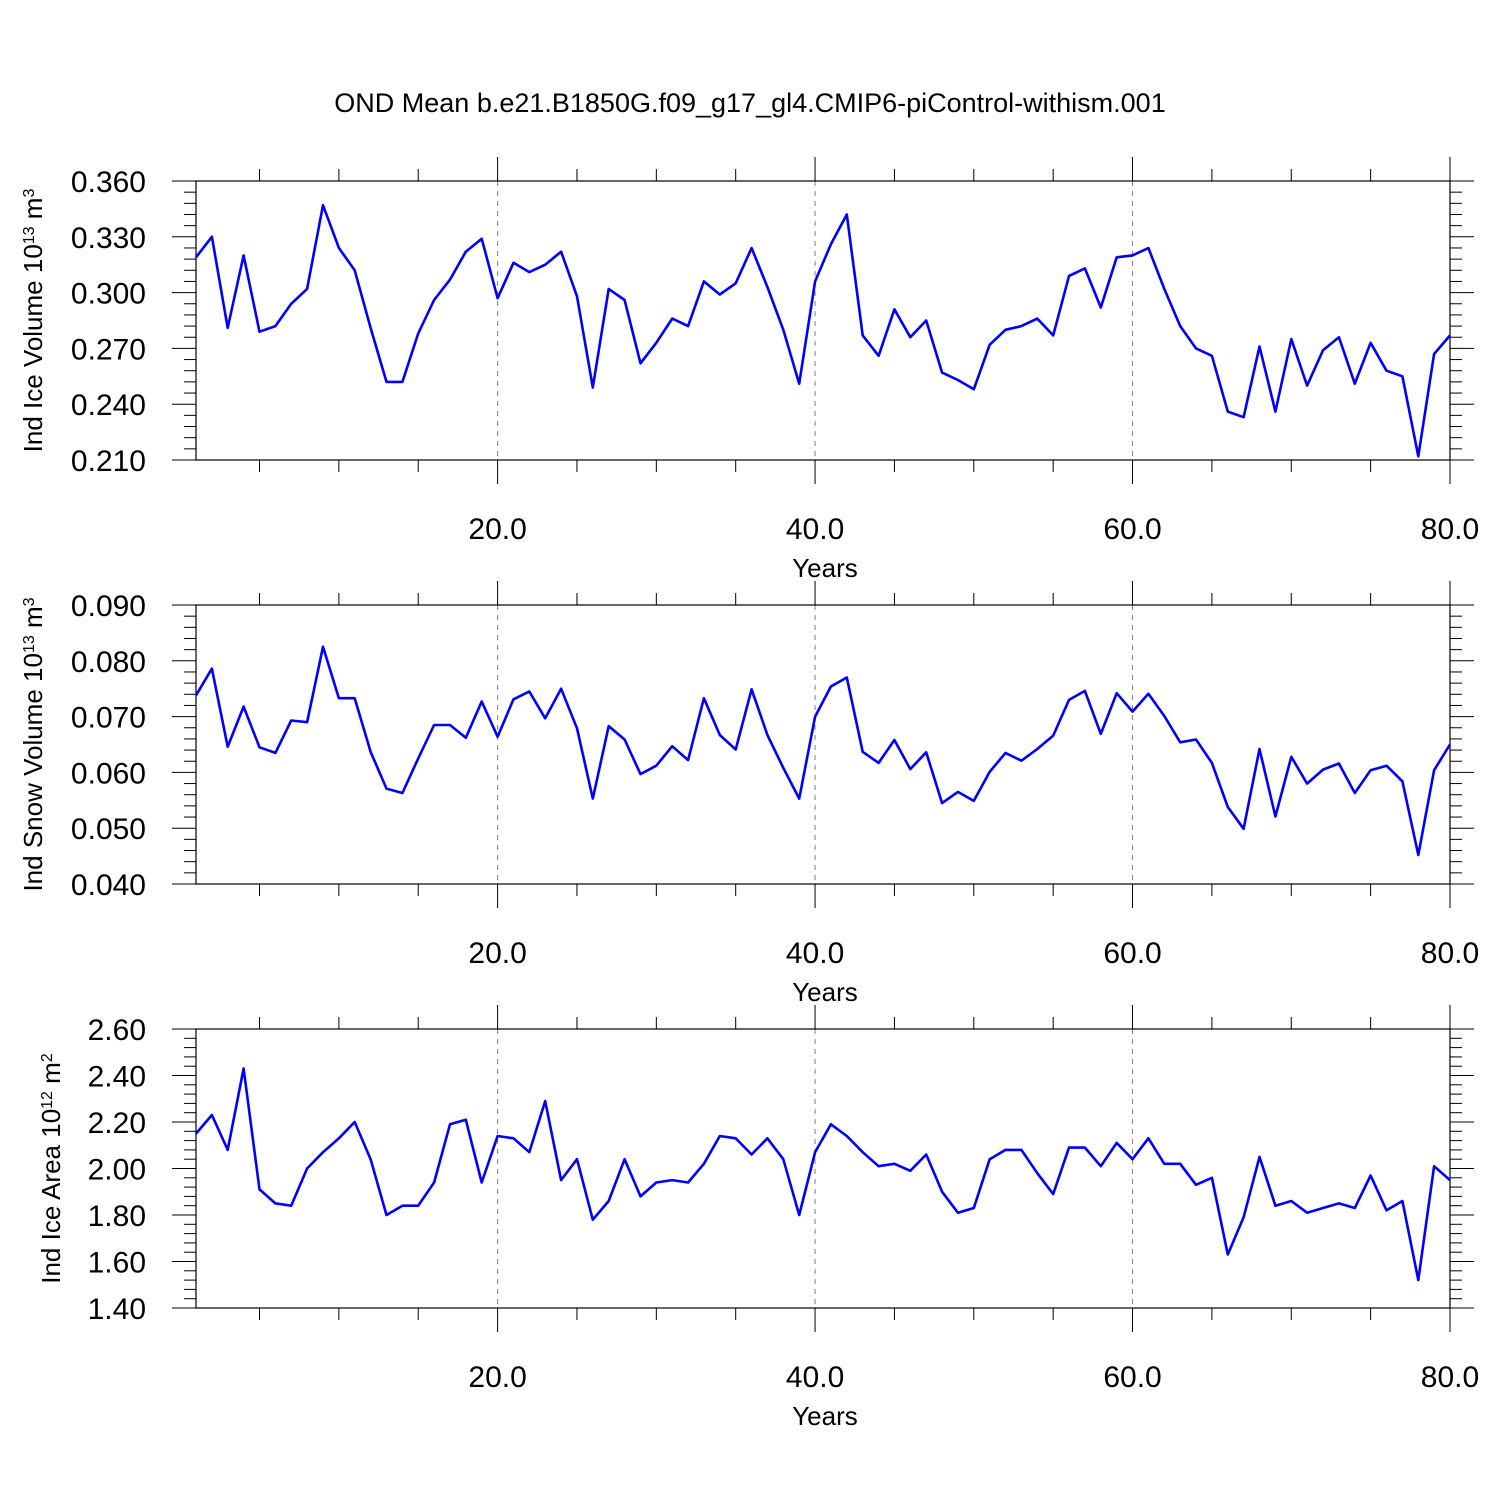  What do you see at coordinates (108, 238) in the screenshot?
I see `y-tick-label: 0.330` at bounding box center [108, 238].